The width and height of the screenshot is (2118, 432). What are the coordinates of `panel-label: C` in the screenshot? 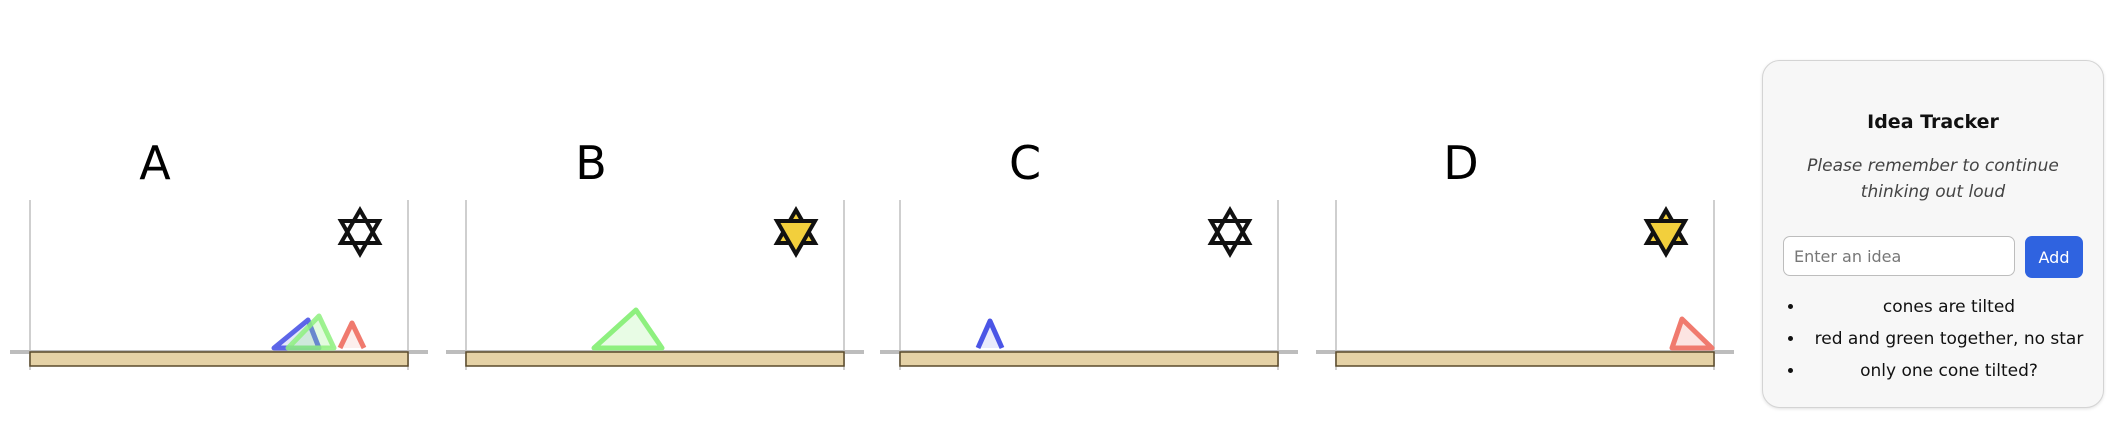 It's located at (1025, 163).